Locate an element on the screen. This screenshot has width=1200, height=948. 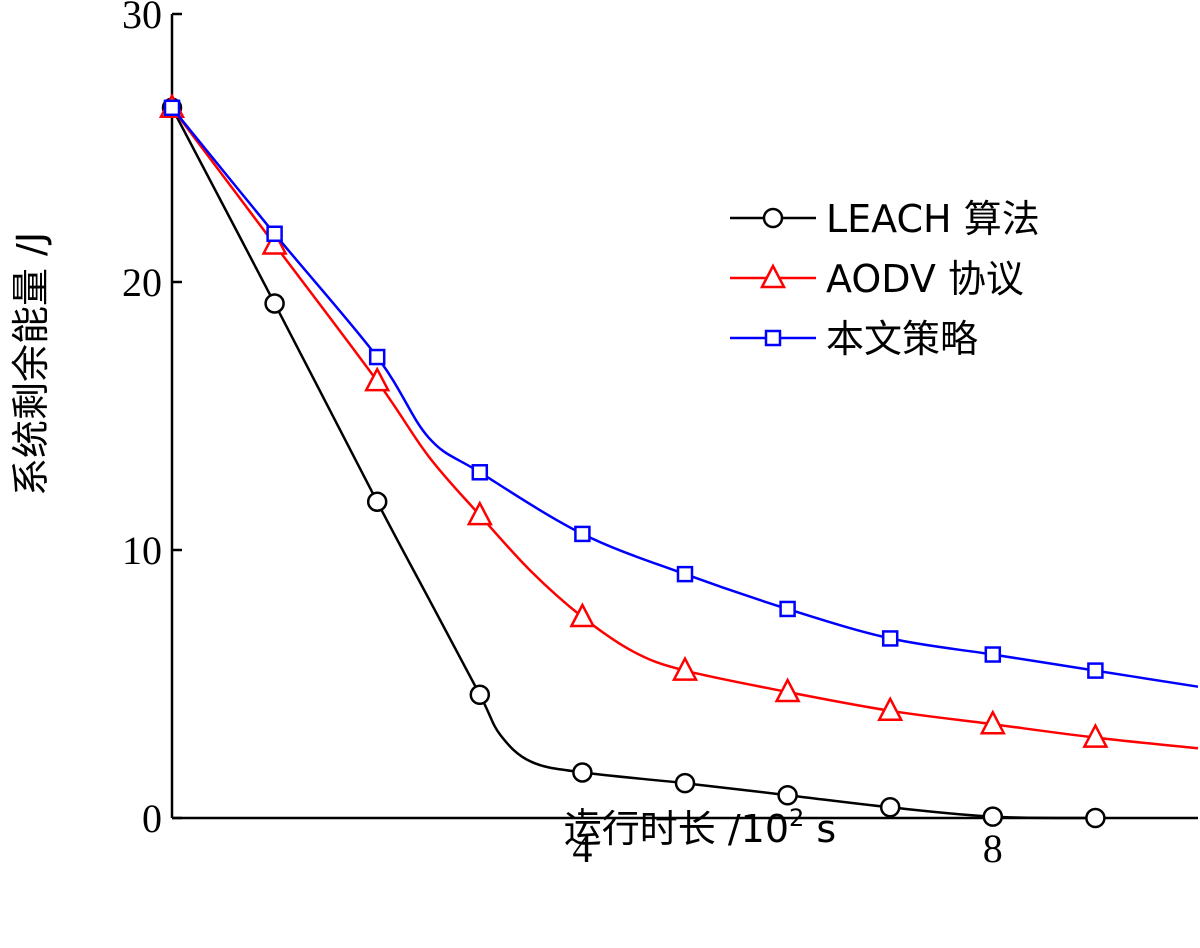
legend-label-aodv: AODV 协议 is located at coordinates (925, 279).